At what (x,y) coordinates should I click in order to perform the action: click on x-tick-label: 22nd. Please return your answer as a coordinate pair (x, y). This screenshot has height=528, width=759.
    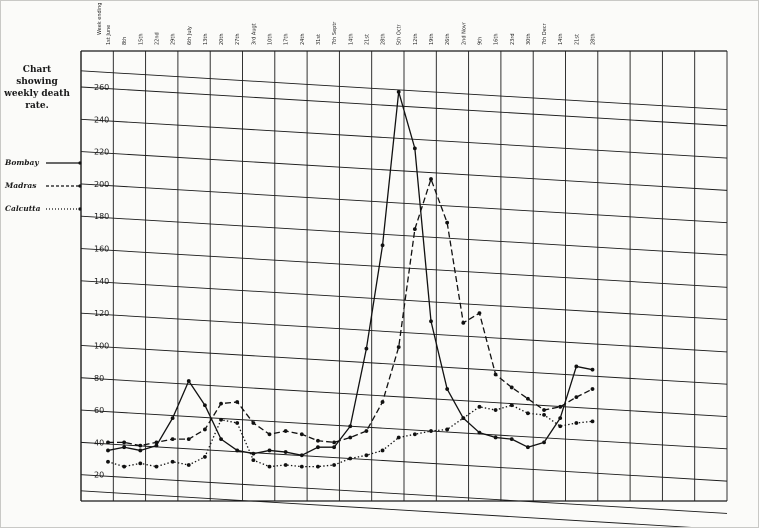
    Looking at the image, I should click on (157, 38).